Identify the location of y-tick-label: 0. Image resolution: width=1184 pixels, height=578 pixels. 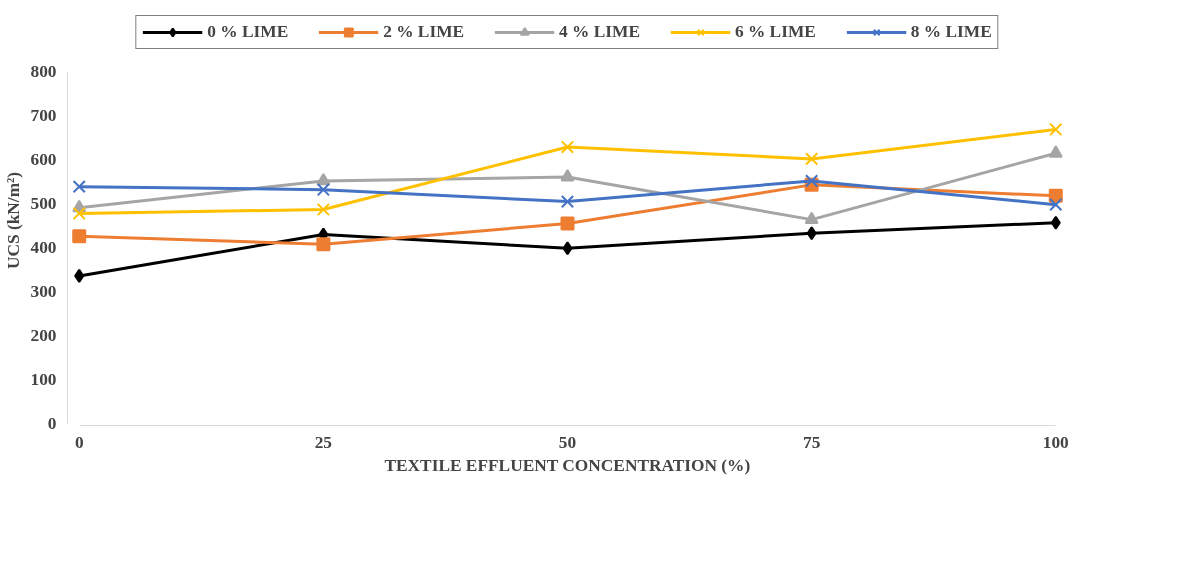
(52, 424).